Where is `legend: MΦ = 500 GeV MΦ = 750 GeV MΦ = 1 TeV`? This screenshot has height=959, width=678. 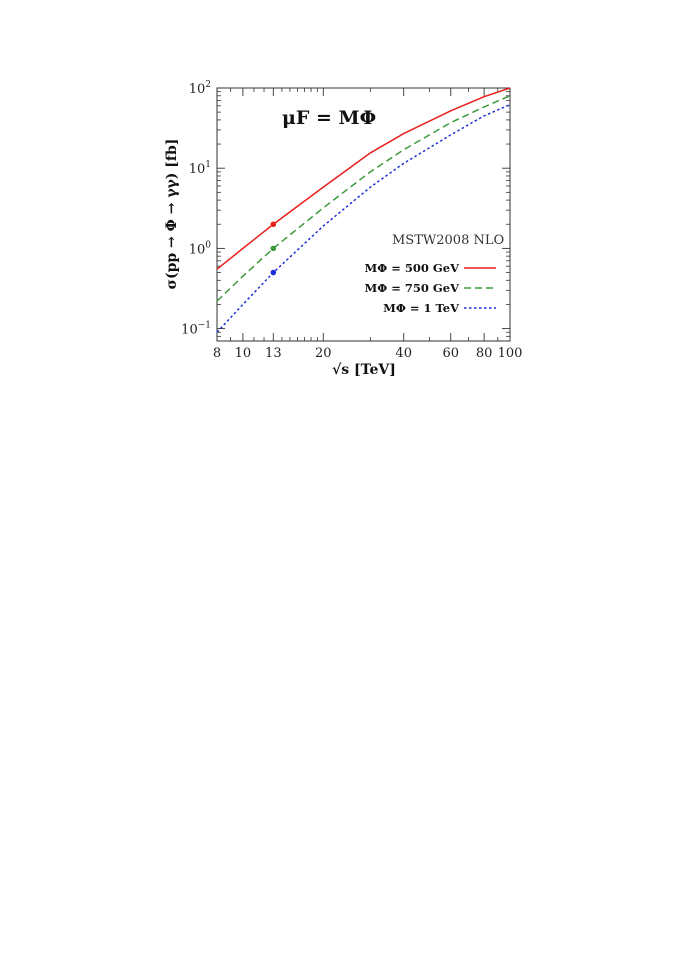
legend: MΦ = 500 GeV MΦ = 750 GeV MΦ = 1 TeV is located at coordinates (430, 288).